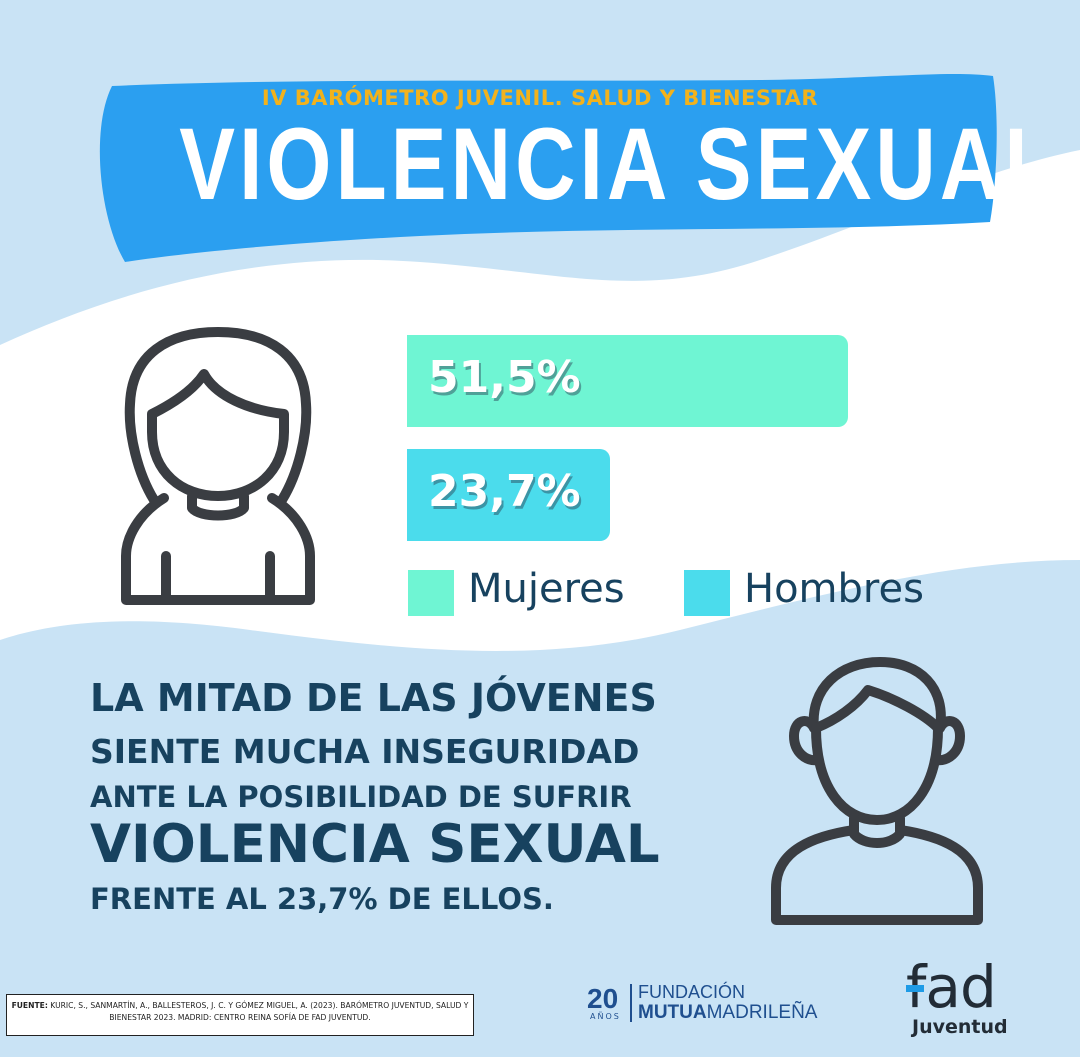 Image resolution: width=1080 pixels, height=1057 pixels. What do you see at coordinates (834, 589) in the screenshot?
I see `legend-label-hombres: Hombres` at bounding box center [834, 589].